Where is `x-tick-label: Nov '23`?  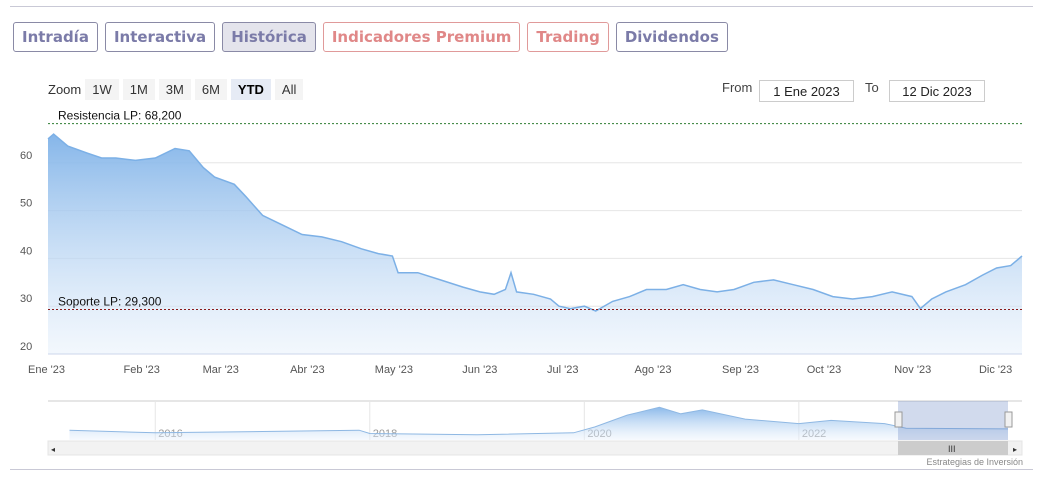
x-tick-label: Nov '23 is located at coordinates (912, 370).